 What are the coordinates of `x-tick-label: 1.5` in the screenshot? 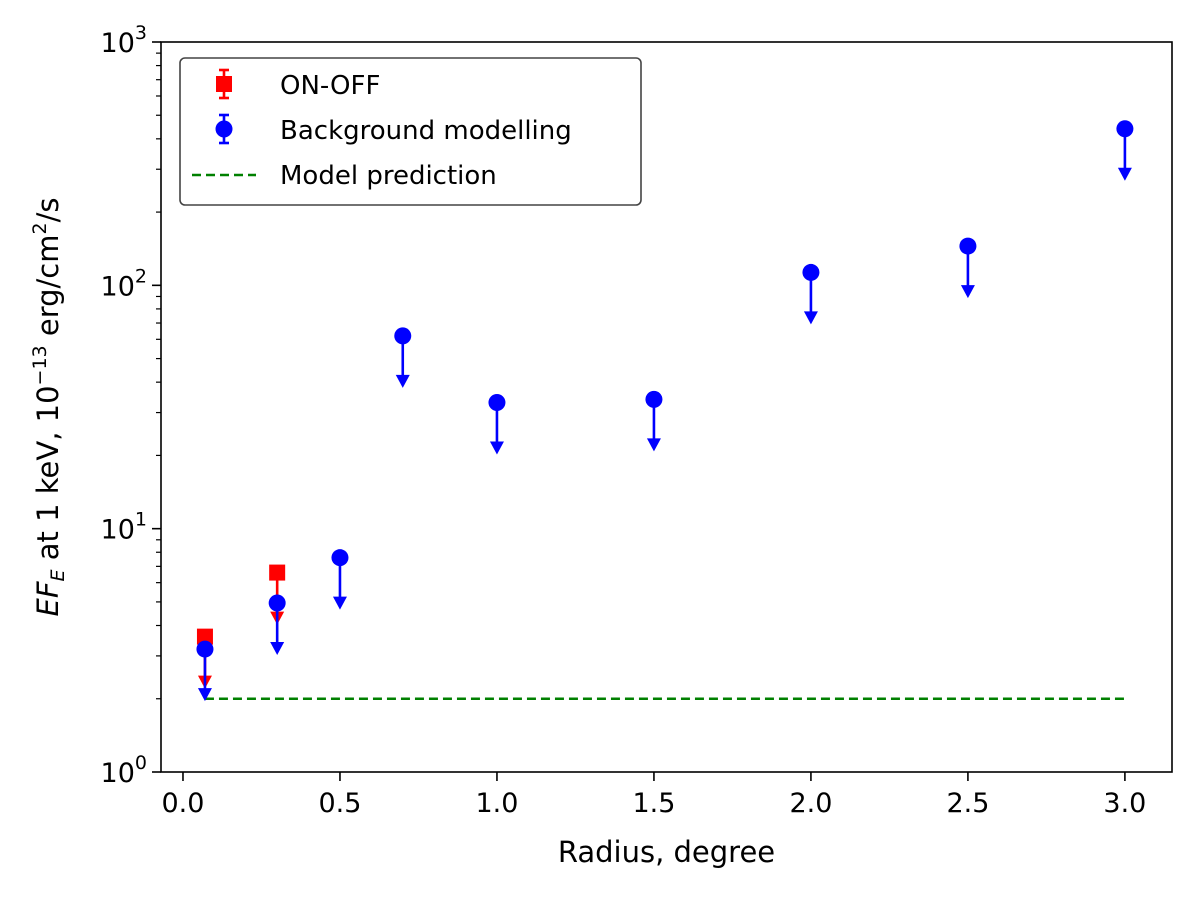 It's located at (653, 803).